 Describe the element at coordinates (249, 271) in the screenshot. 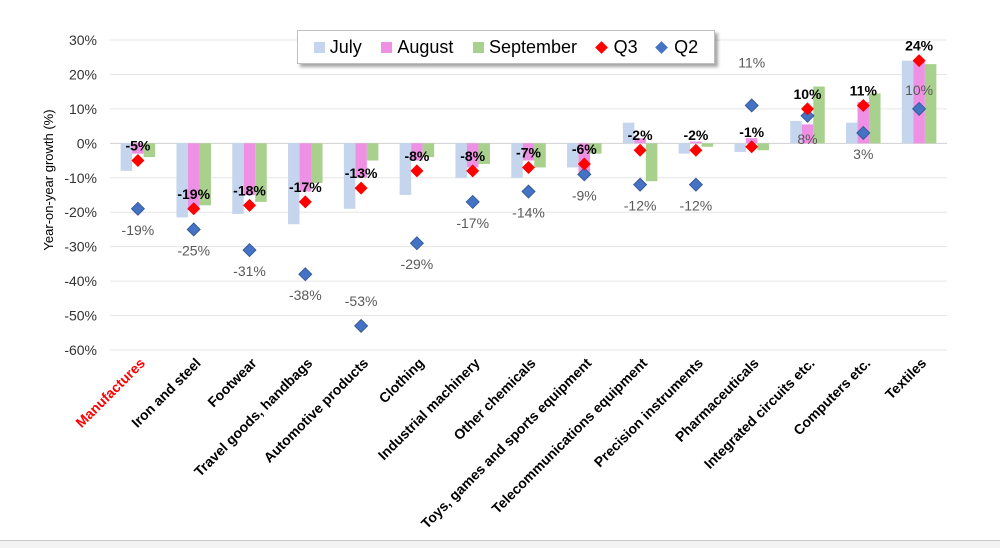

I see `data-label-q2: -31%` at that location.